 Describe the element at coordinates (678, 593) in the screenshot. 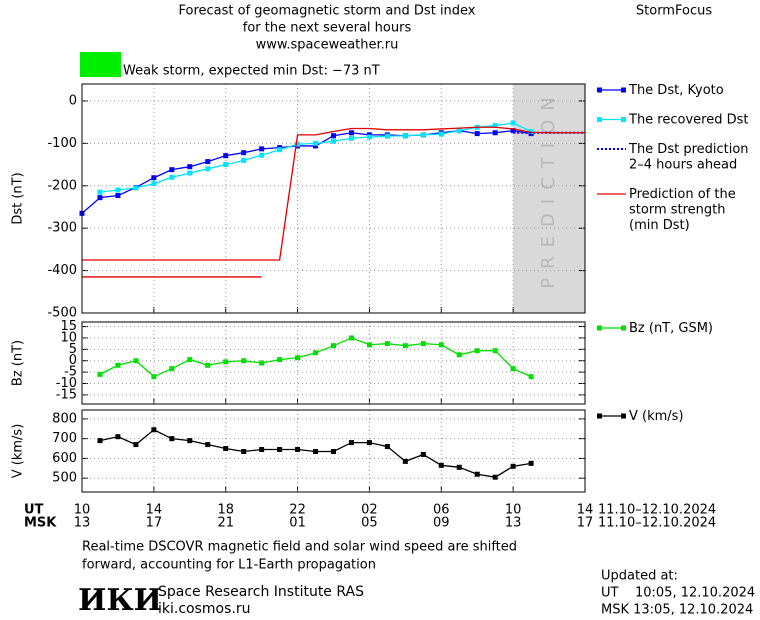

I see `updated-ut: UT 10:05, 12.10.2024` at that location.